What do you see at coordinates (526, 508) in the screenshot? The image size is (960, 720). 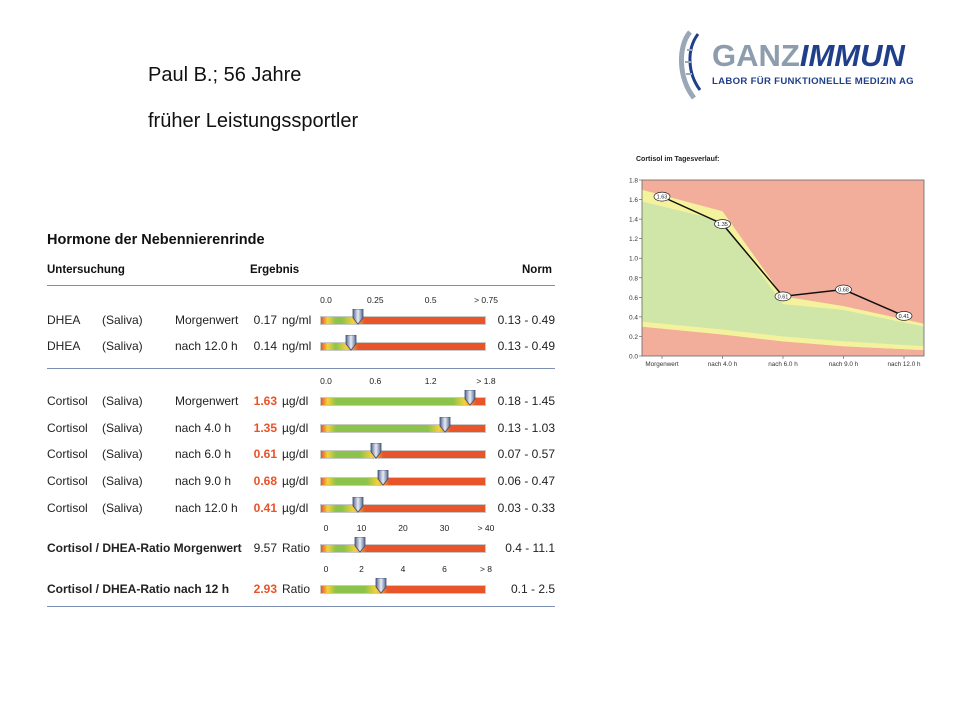 I see `norm-range: 0.03 - 0.33` at bounding box center [526, 508].